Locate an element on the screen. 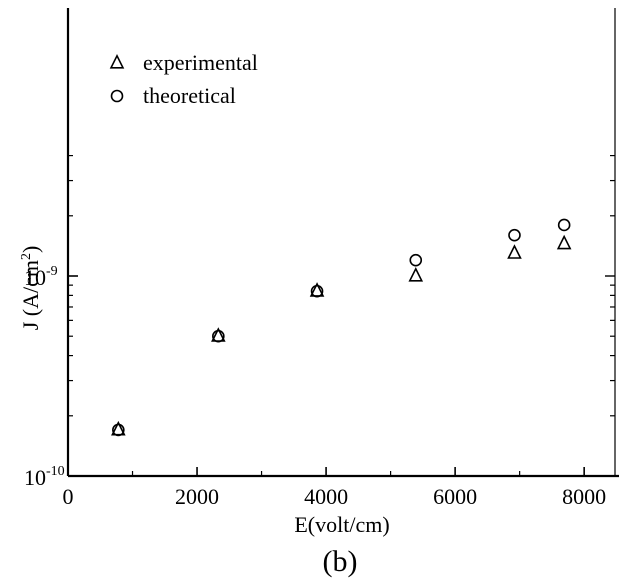 Image resolution: width=619 pixels, height=579 pixels. y-axis-label: J (A/cm2) is located at coordinates (30, 288).